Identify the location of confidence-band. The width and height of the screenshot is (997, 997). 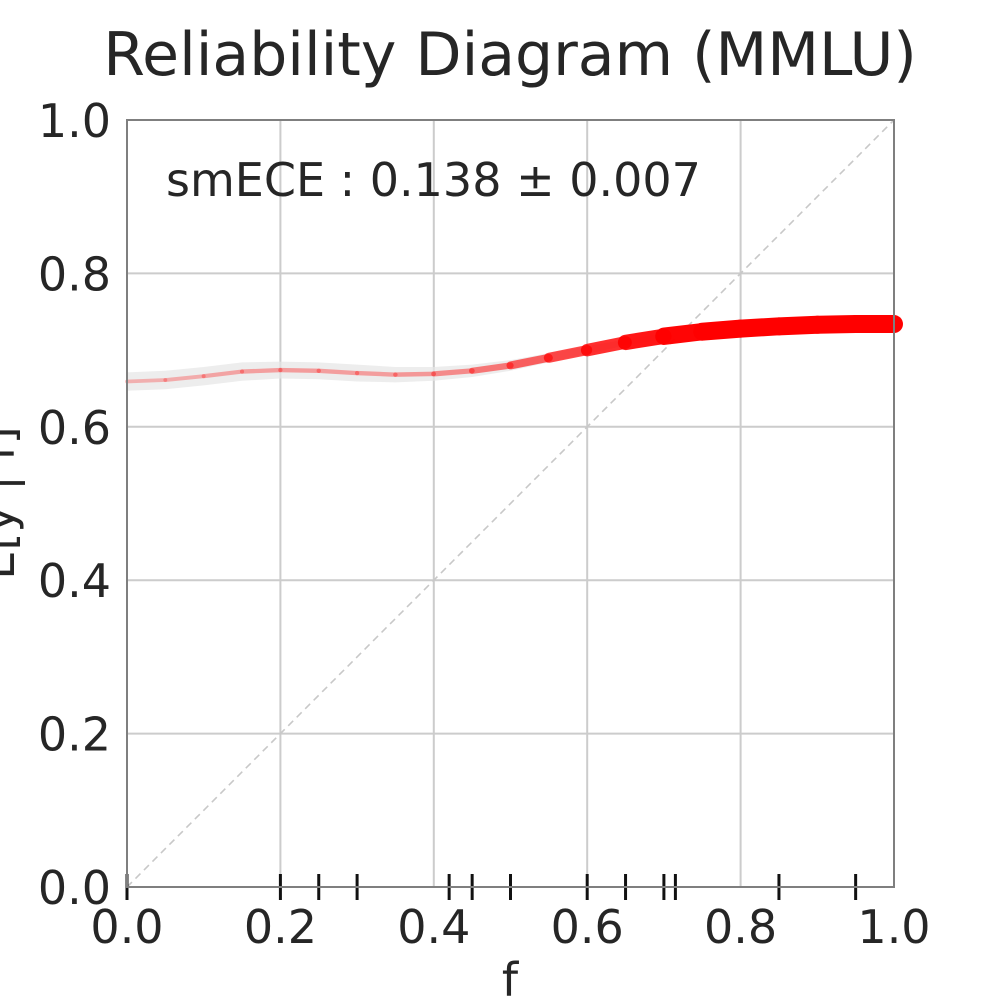
(510, 355).